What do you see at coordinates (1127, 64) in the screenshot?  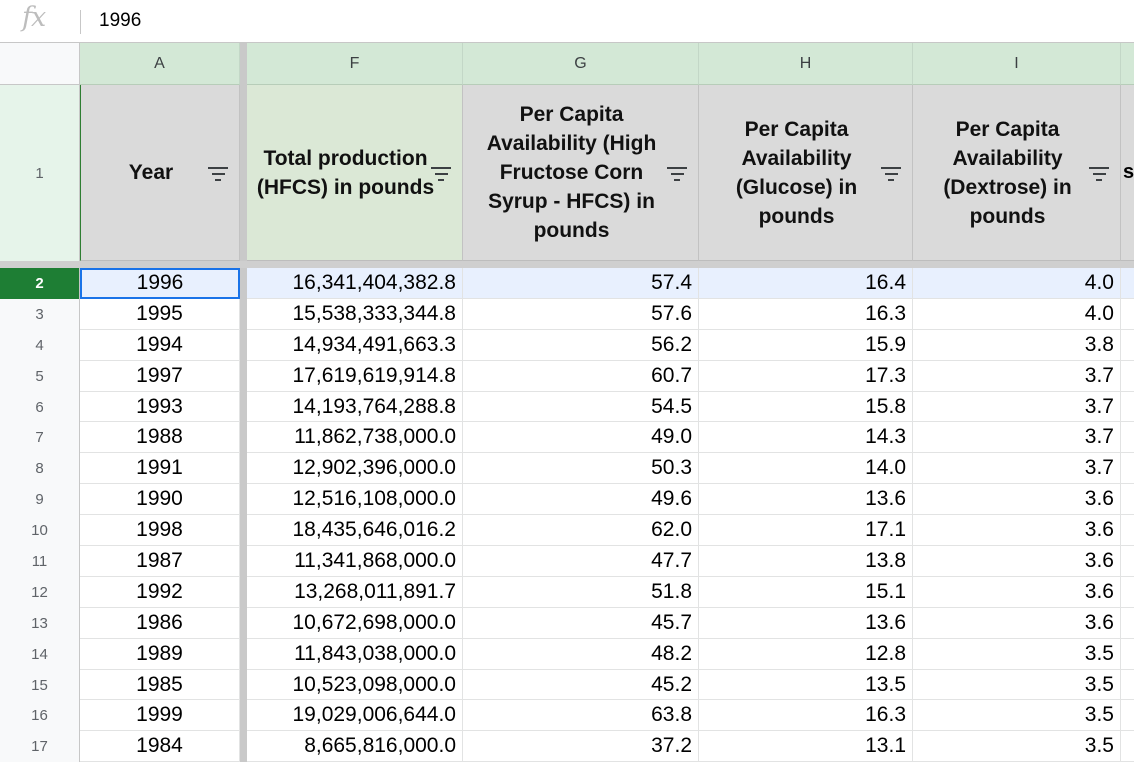 I see `column-header-next` at bounding box center [1127, 64].